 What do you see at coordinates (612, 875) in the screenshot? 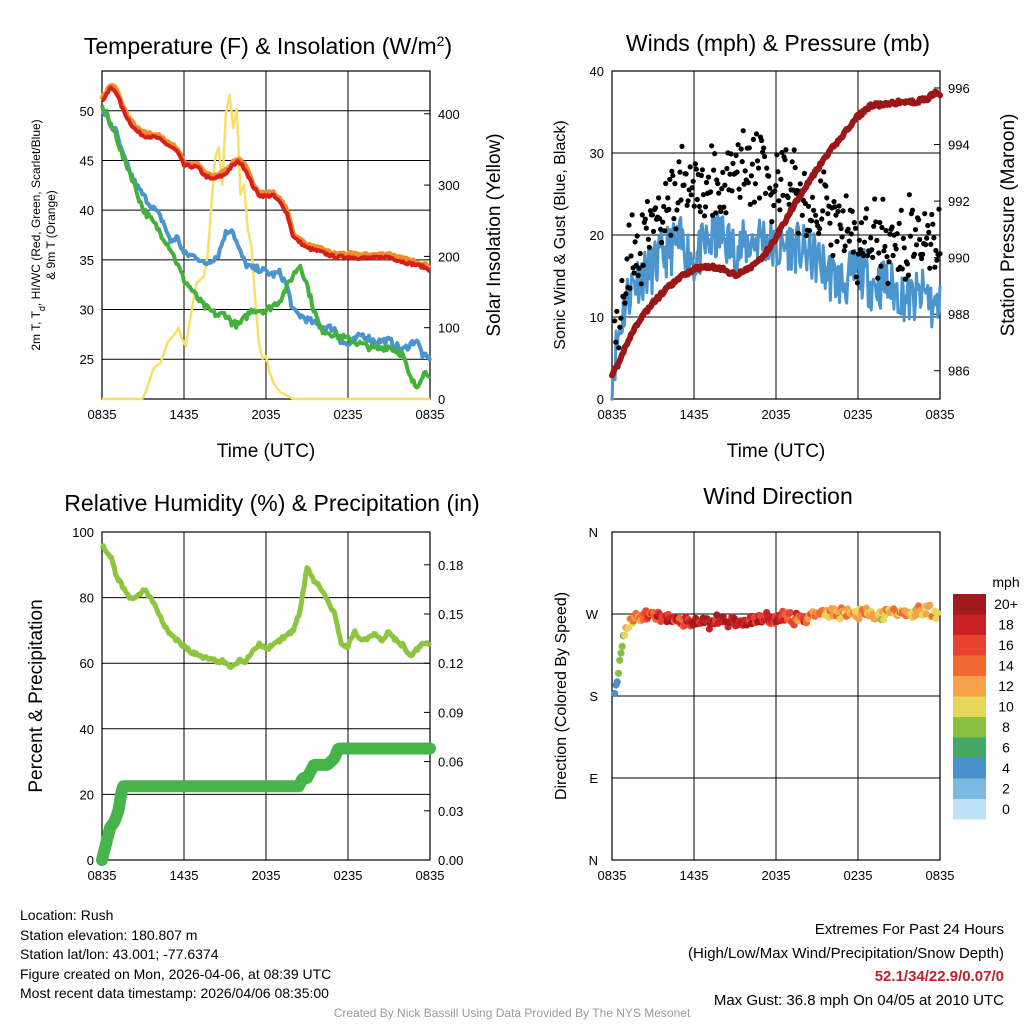
I see `direction-x-tick-label: 0835` at bounding box center [612, 875].